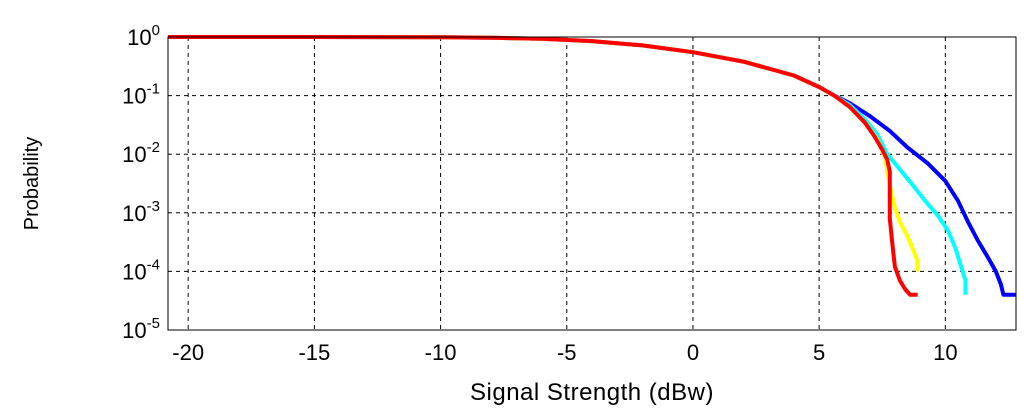 This screenshot has width=1026, height=410. I want to click on y-tick-label: 10⁻², so click(141, 153).